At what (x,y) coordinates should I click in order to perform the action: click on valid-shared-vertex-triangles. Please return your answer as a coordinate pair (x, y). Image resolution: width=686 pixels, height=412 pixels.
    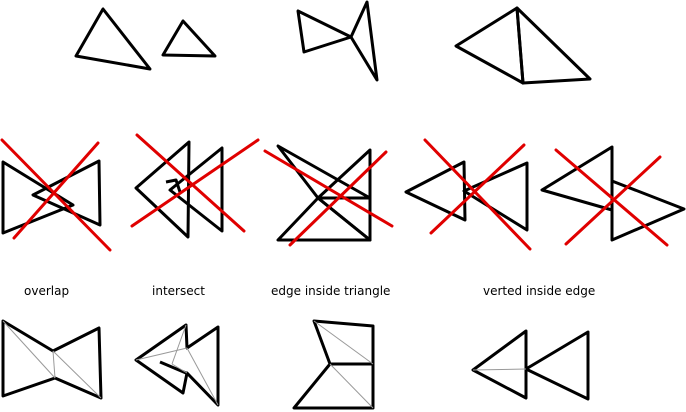
    Looking at the image, I should click on (337, 41).